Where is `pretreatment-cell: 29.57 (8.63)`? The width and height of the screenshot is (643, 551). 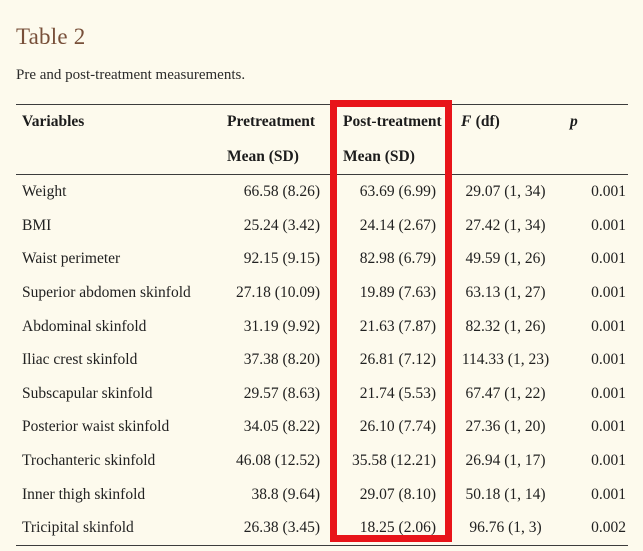
pretreatment-cell: 29.57 (8.63) is located at coordinates (281, 393).